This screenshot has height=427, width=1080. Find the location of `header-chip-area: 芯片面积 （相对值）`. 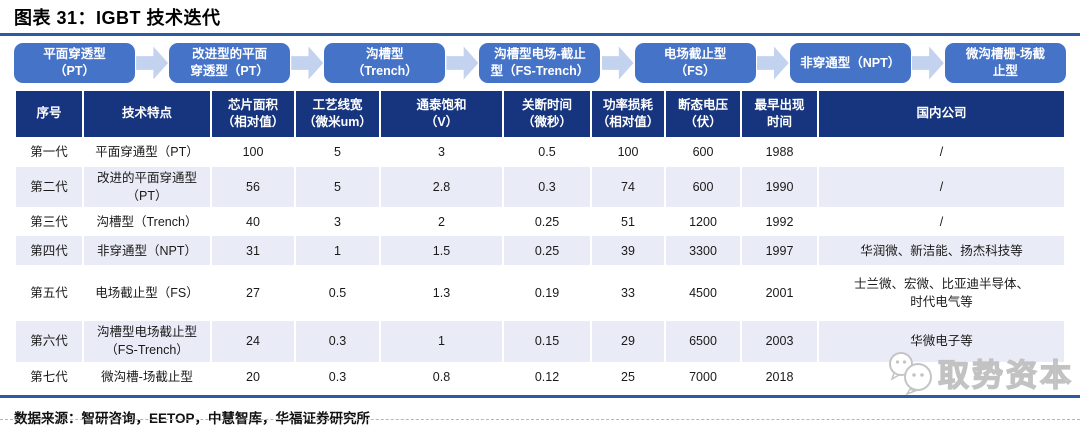

header-chip-area: 芯片面积 （相对值） is located at coordinates (252, 114).